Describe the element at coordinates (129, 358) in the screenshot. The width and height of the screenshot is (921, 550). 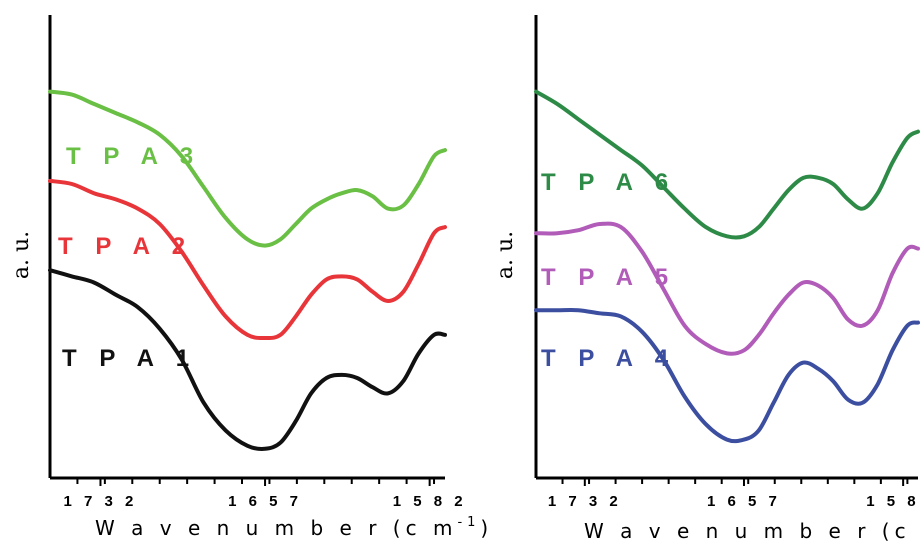
I see `series-label: T P A 1` at that location.